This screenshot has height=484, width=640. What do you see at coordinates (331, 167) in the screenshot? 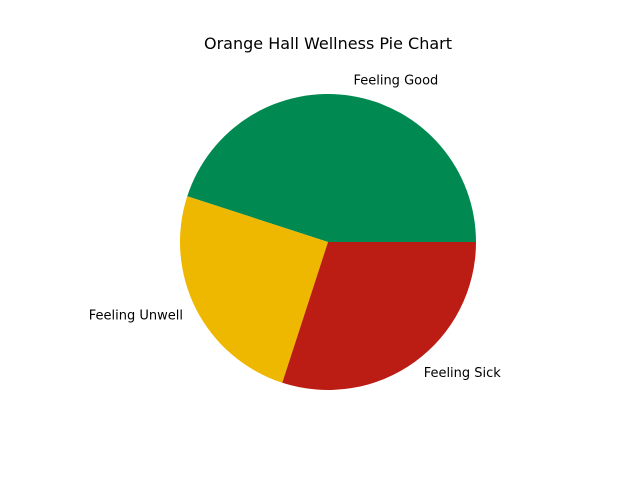
I see `pie-slice-feeling-good` at bounding box center [331, 167].